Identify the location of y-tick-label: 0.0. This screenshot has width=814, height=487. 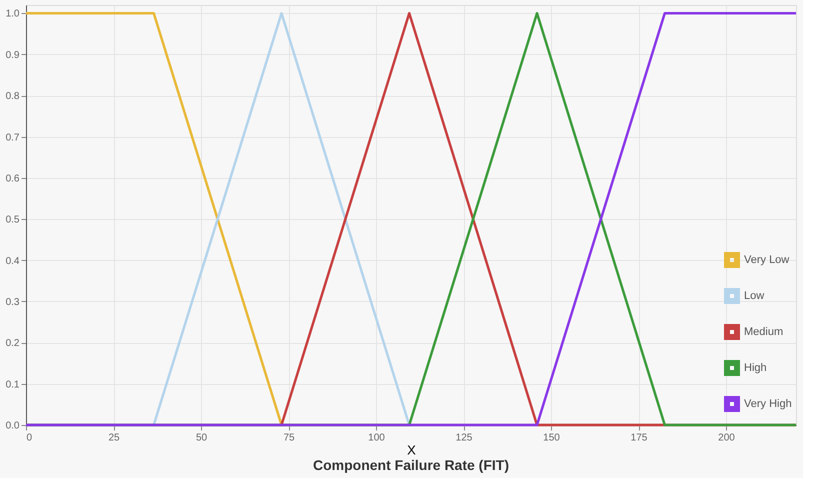
(13, 426).